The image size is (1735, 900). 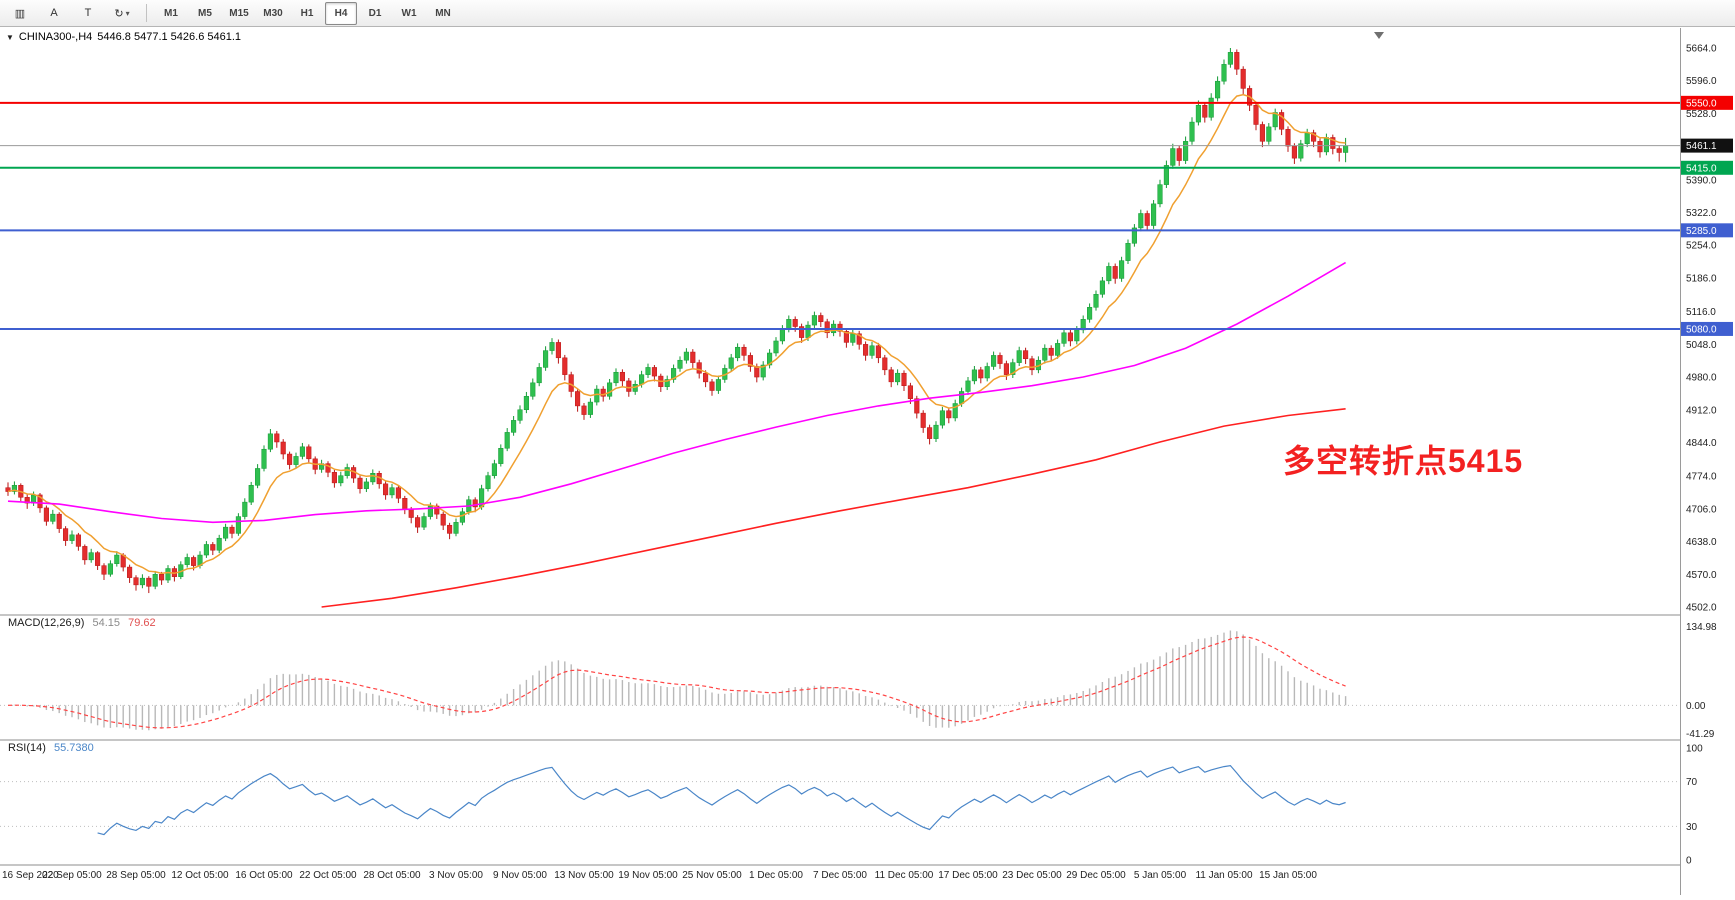 What do you see at coordinates (1160, 875) in the screenshot?
I see `svg-text: 5 Jan 05:00` at bounding box center [1160, 875].